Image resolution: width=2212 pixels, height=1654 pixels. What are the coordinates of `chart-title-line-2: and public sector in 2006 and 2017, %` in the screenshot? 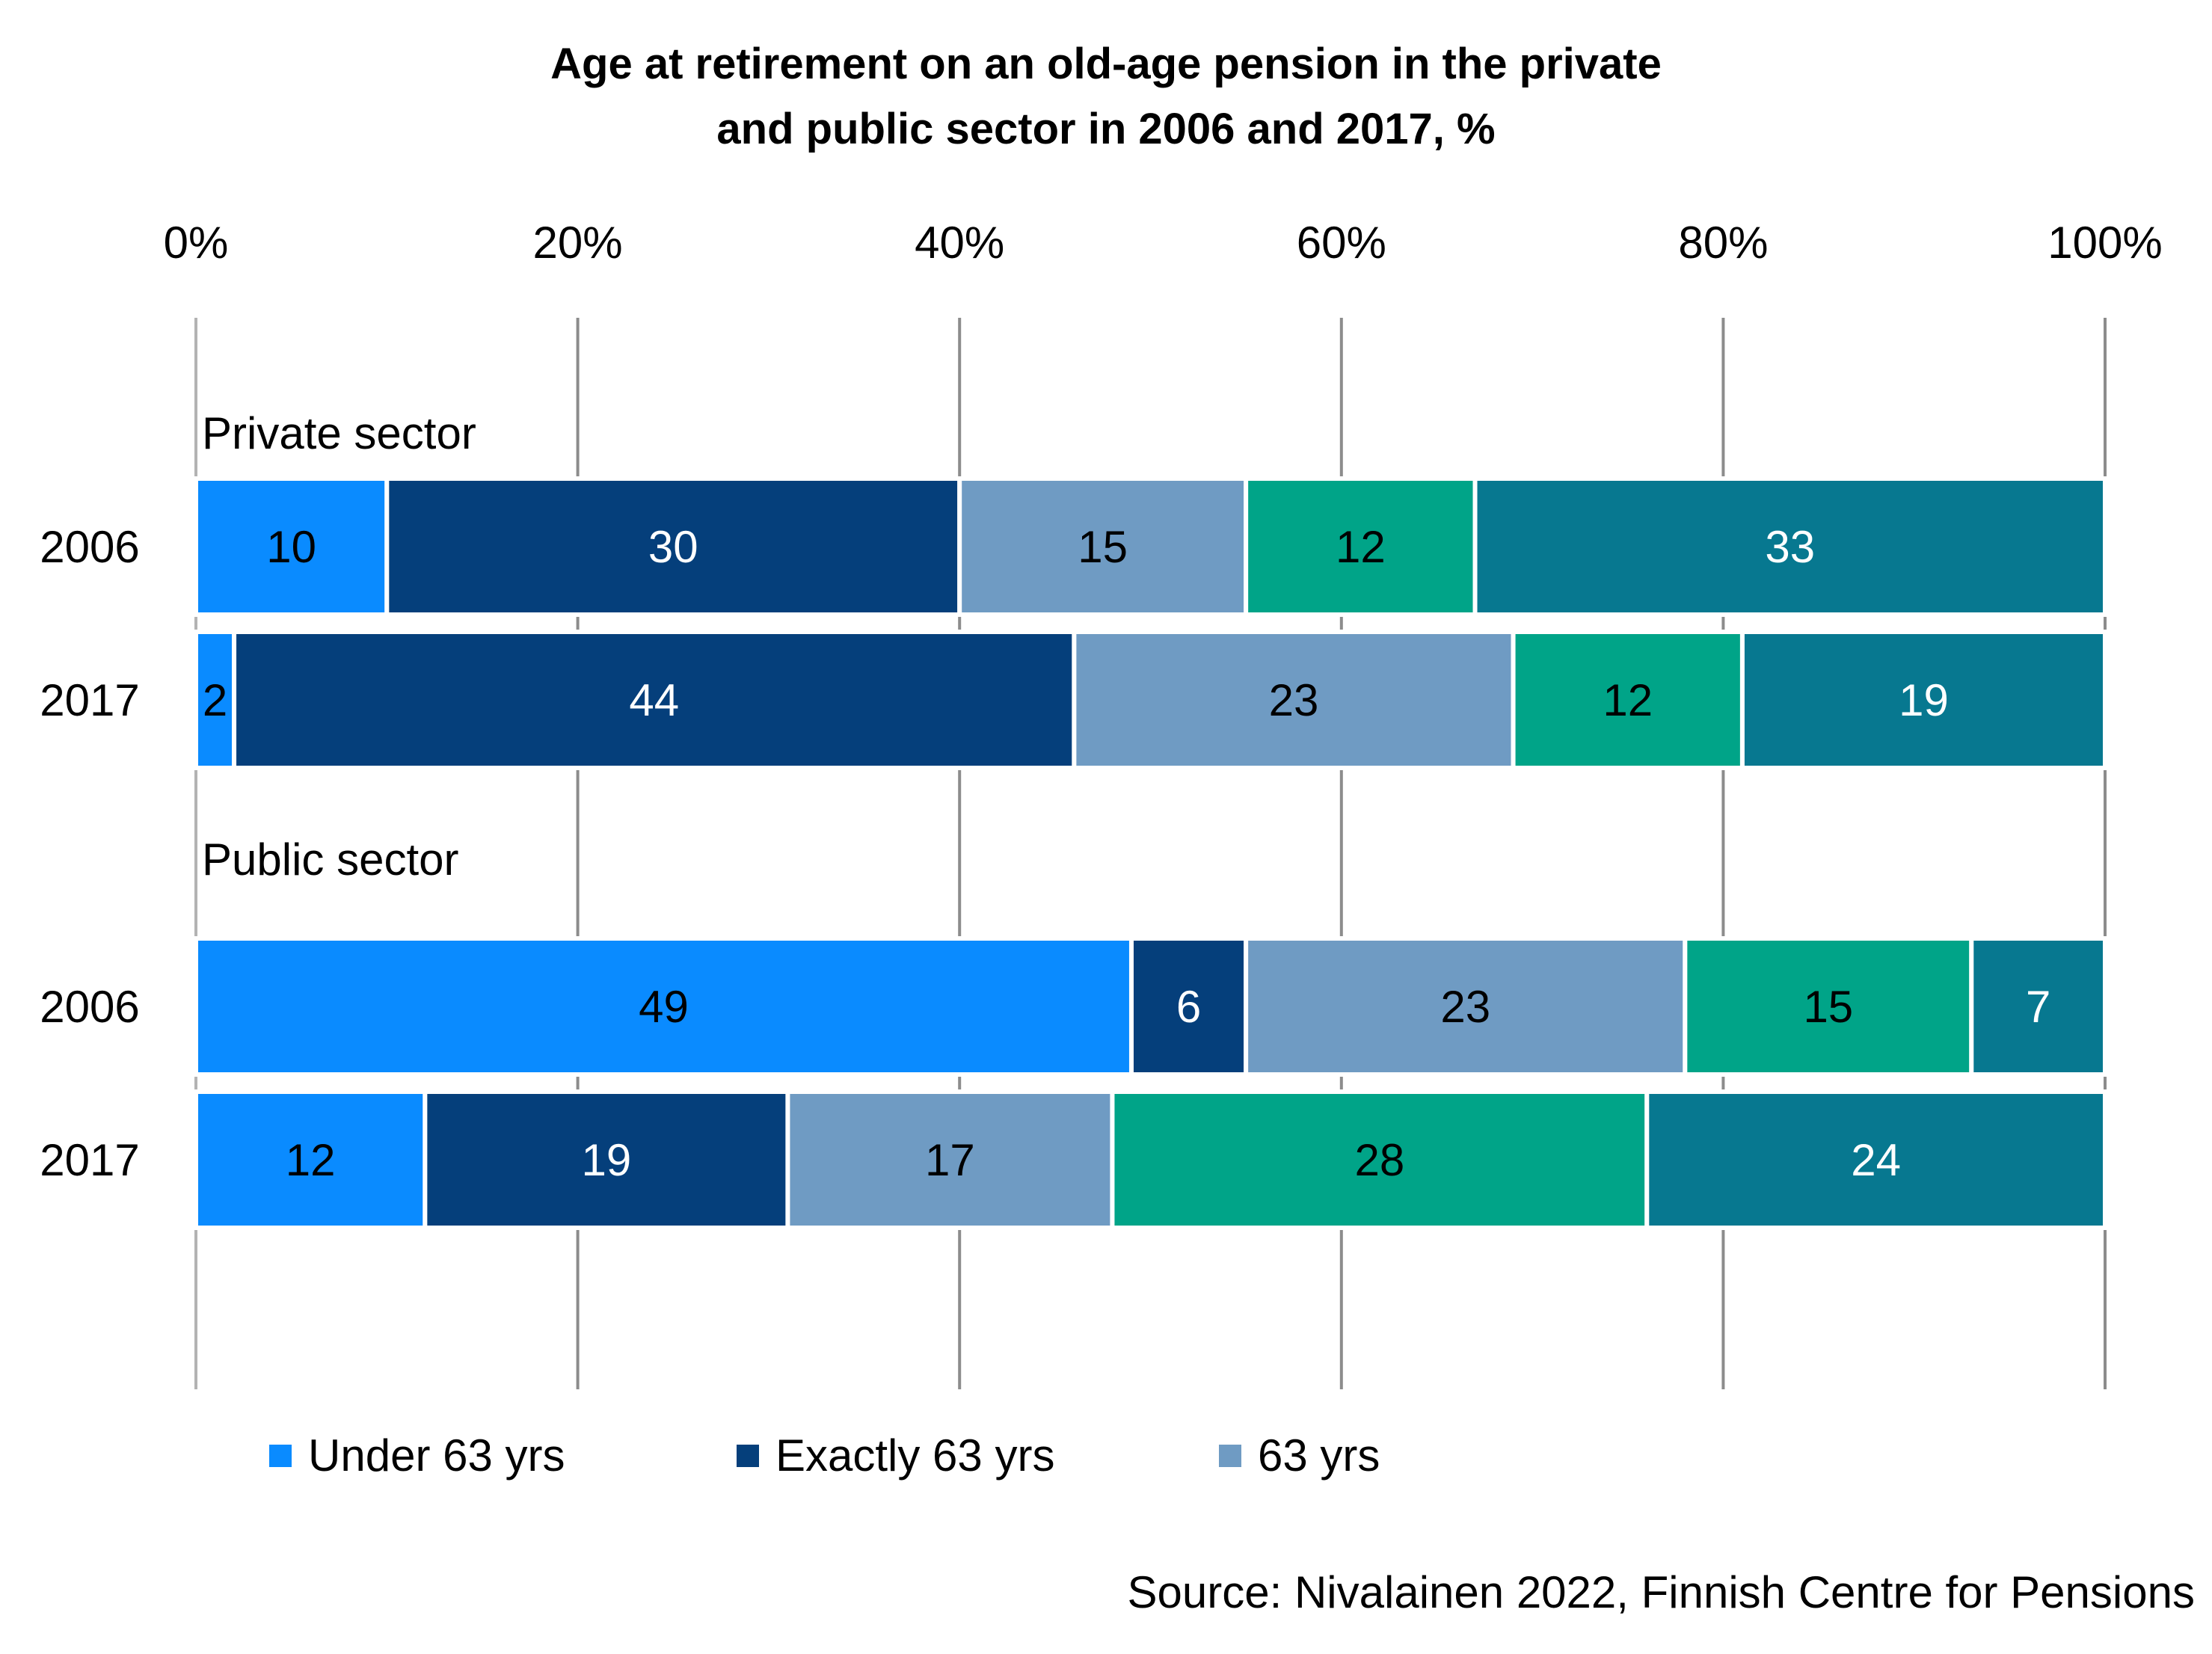 It's located at (1105, 129).